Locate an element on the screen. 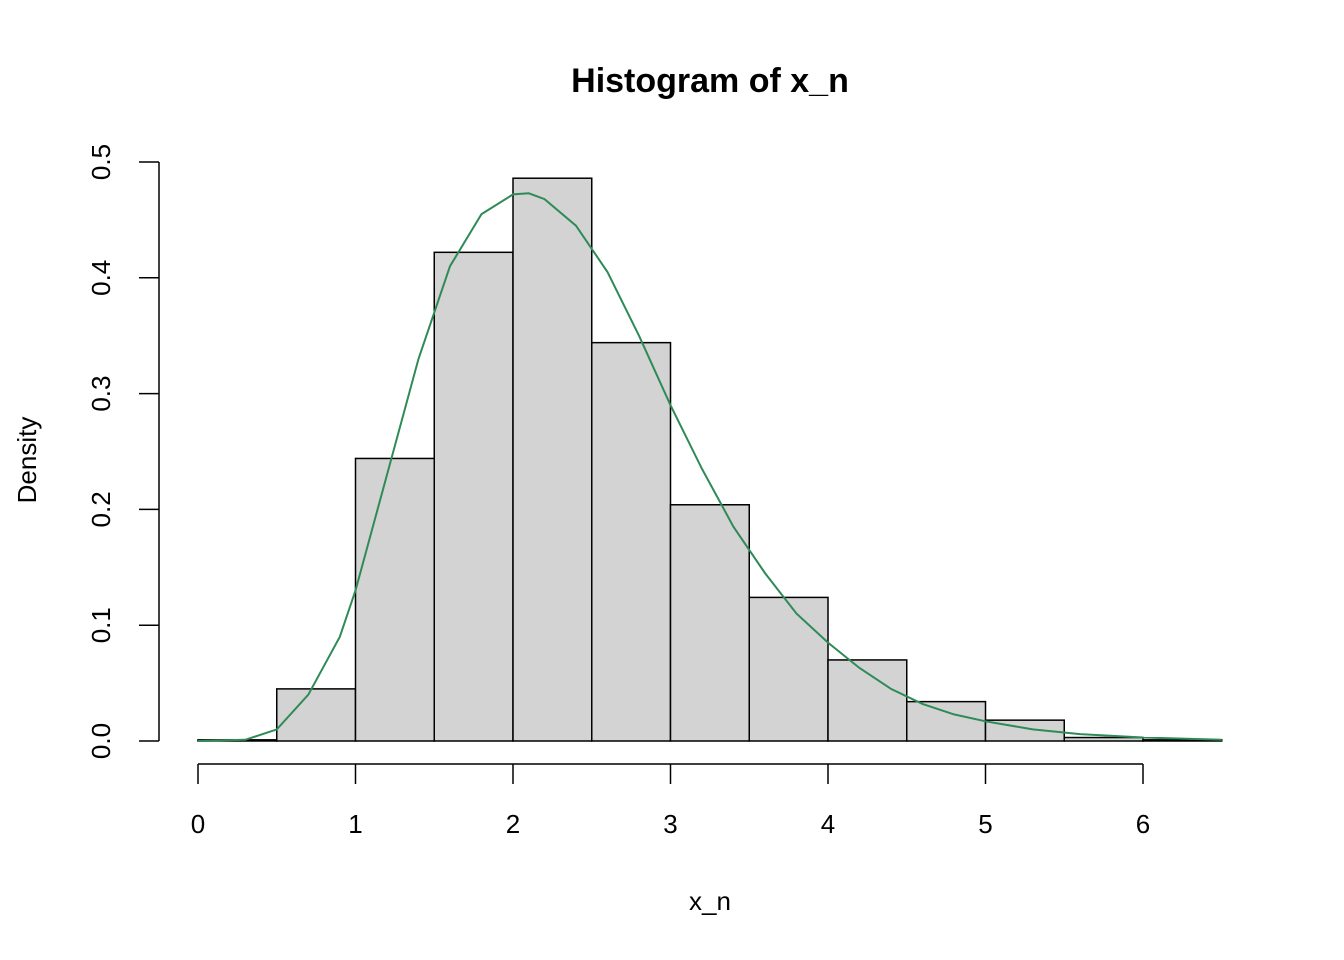 Image resolution: width=1344 pixels, height=960 pixels. y-axis: 0.0 0.1 0.2 0.3 0.4 0.5 is located at coordinates (123, 451).